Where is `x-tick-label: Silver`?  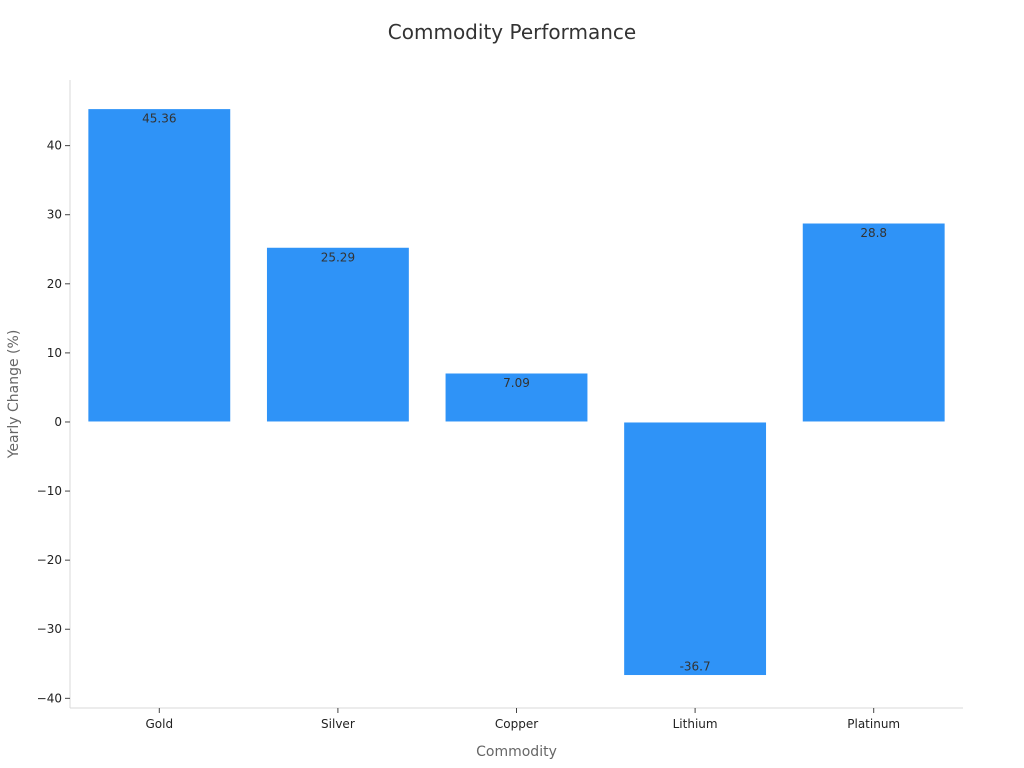 x-tick-label: Silver is located at coordinates (338, 724).